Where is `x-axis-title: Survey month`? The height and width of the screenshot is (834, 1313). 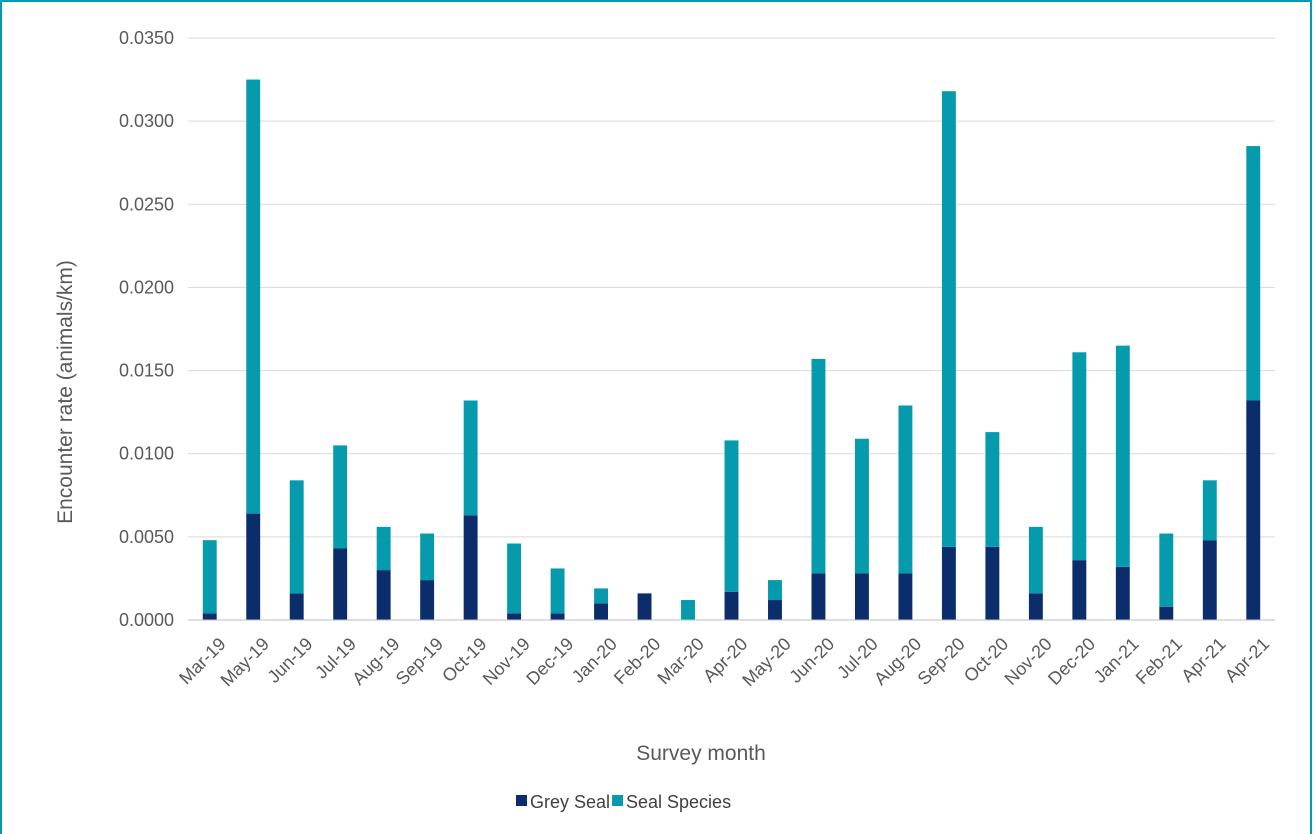 x-axis-title: Survey month is located at coordinates (701, 753).